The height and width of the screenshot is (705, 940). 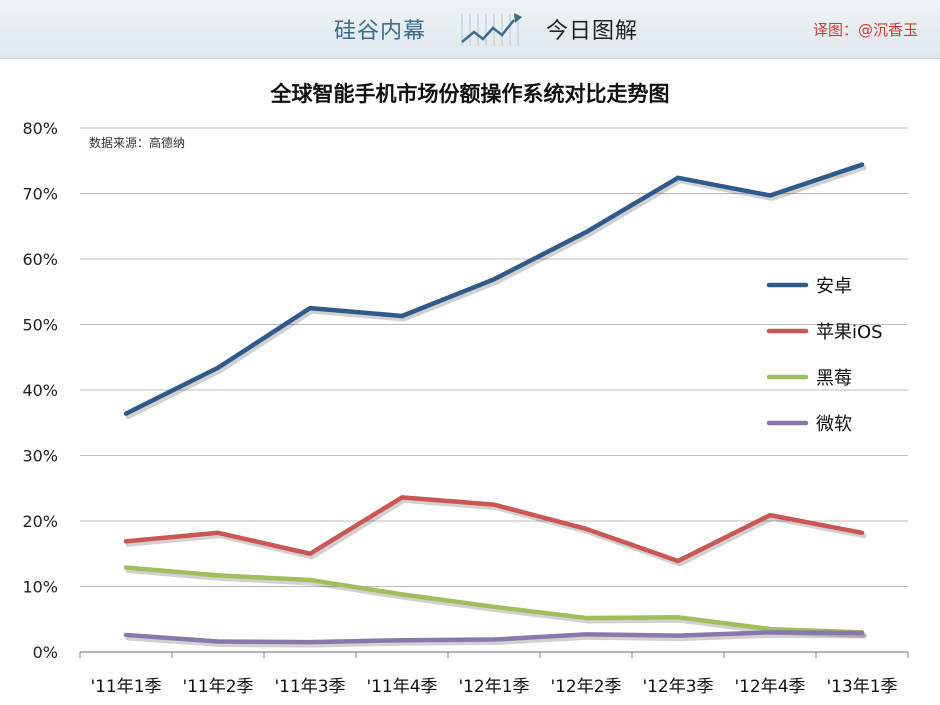 I want to click on series-shadow-blackberry, so click(x=496, y=603).